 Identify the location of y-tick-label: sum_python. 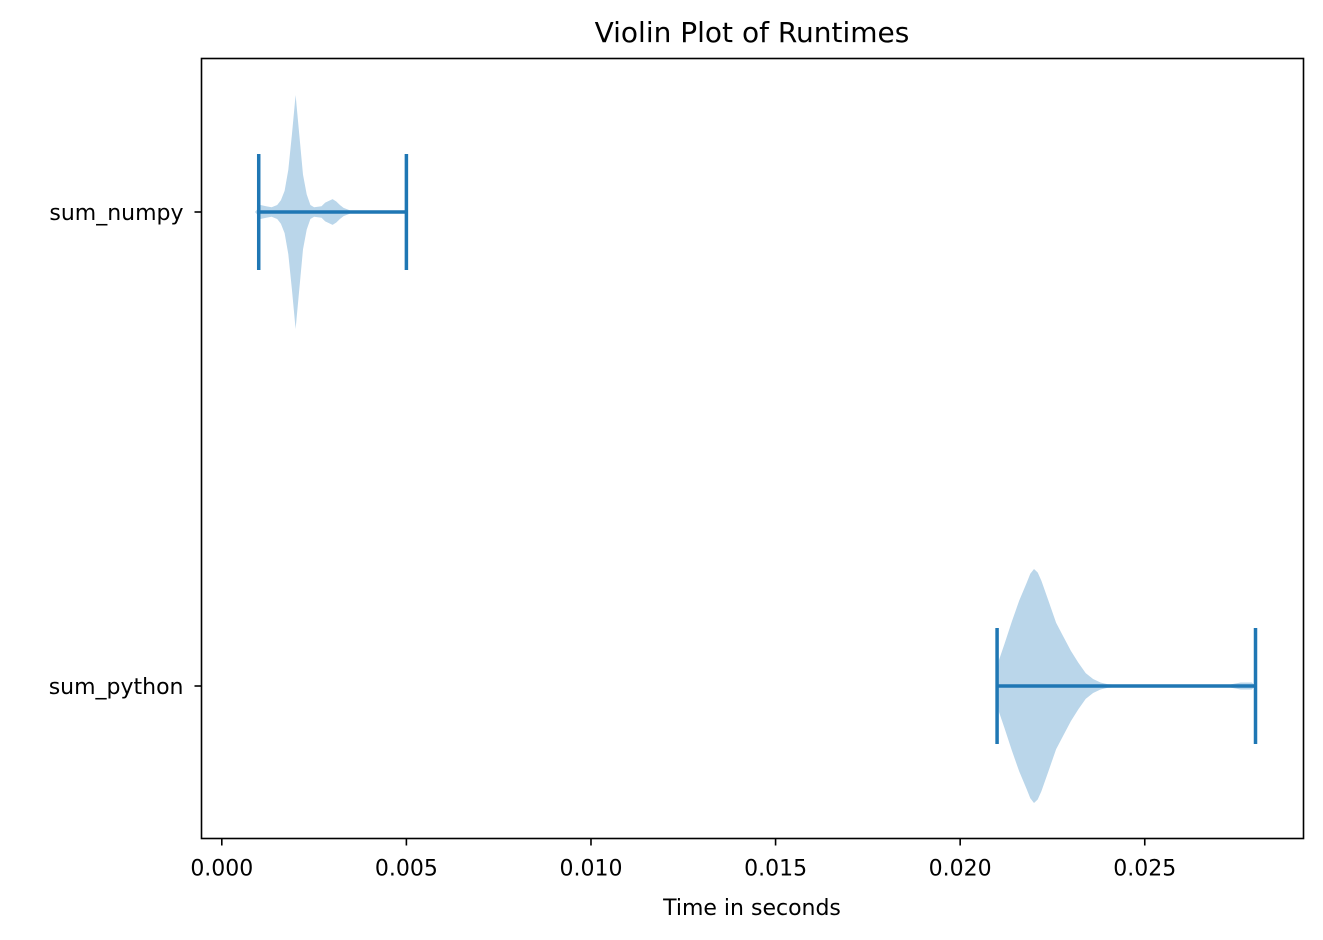
(116, 687).